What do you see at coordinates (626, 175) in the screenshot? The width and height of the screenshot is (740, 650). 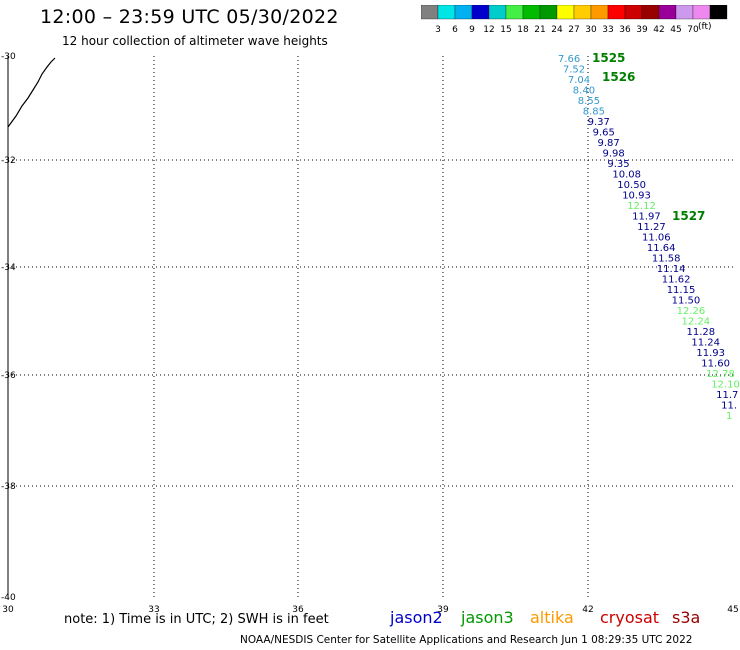 I see `wave-height-label: 10.08` at bounding box center [626, 175].